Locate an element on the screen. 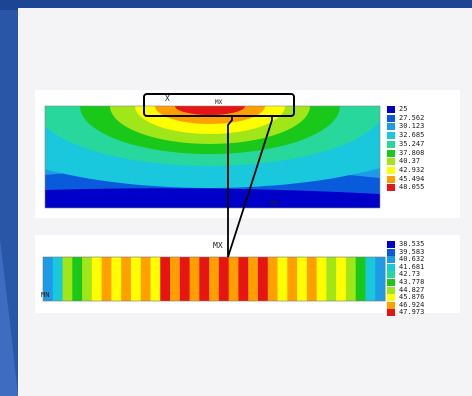 The image size is (472, 396). bottom-legend-label: 39.583 is located at coordinates (412, 251).